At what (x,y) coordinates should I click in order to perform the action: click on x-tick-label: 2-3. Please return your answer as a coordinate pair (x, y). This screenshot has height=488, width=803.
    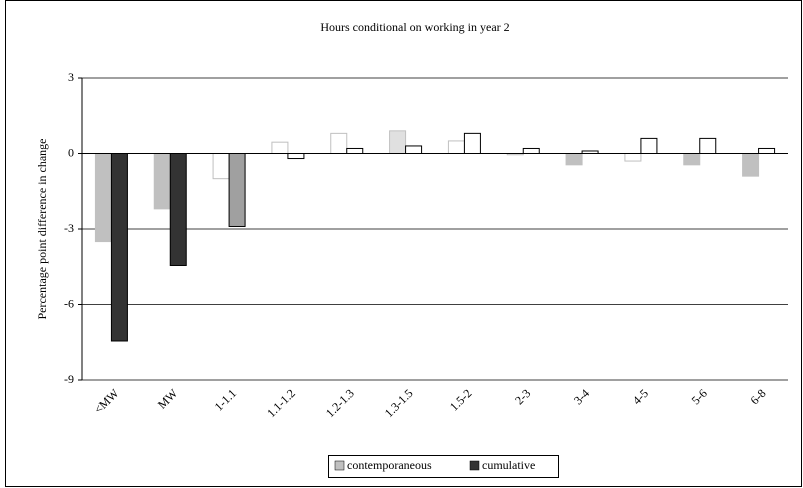
    Looking at the image, I should click on (522, 396).